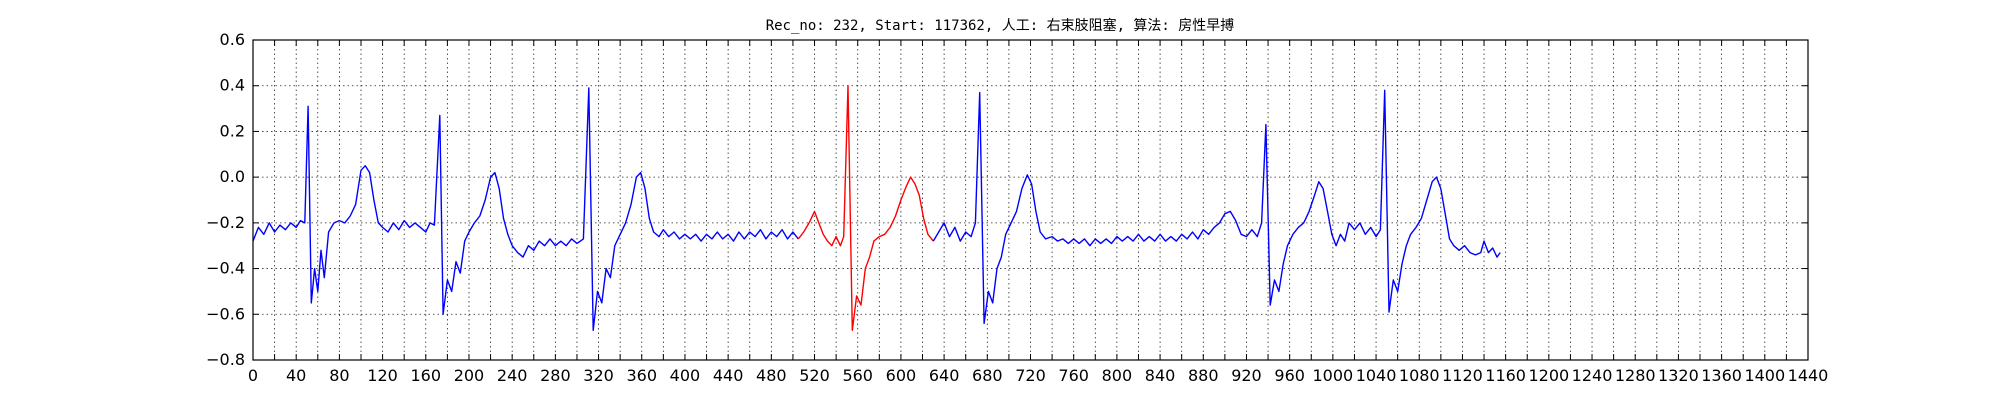  Describe the element at coordinates (1678, 375) in the screenshot. I see `x-tick-label-66: 1320` at that location.